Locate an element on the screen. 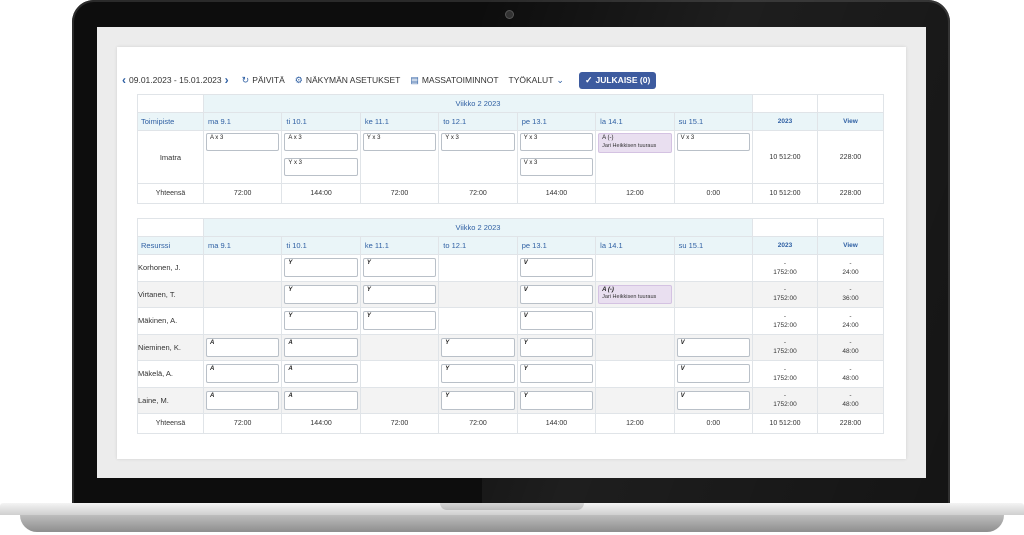 This screenshot has height=535, width=1024. view-settings-button: ⚙ NÄKYMÄN ASETUKSET is located at coordinates (348, 80).